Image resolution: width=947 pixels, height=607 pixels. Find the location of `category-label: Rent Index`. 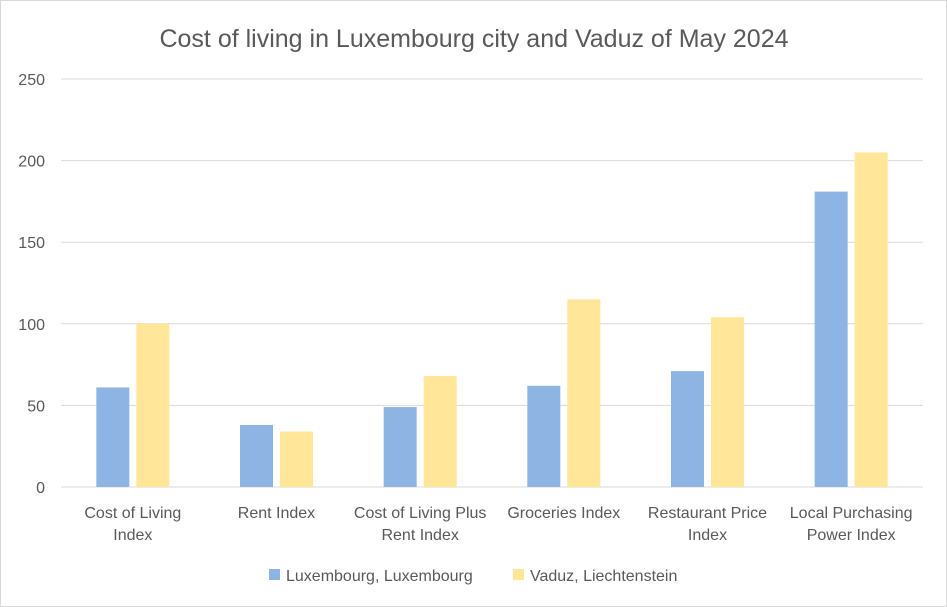

category-label: Rent Index is located at coordinates (276, 513).